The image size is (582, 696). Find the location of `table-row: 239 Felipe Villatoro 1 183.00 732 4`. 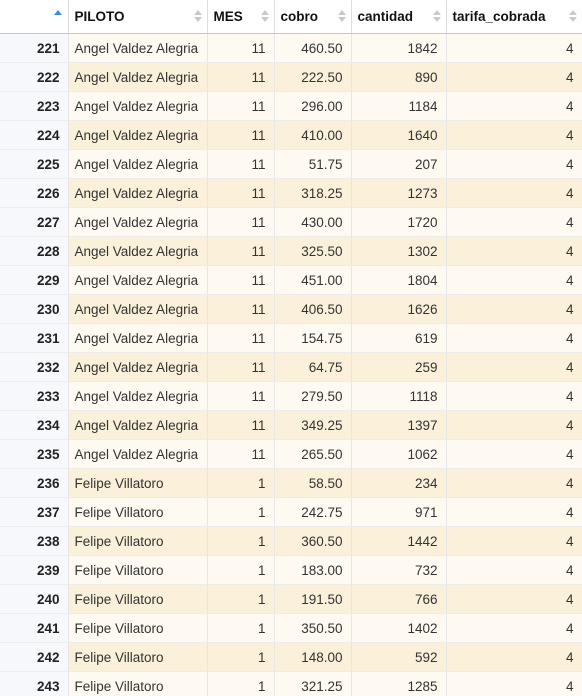

table-row: 239 Felipe Villatoro 1 183.00 732 4 is located at coordinates (291, 570).